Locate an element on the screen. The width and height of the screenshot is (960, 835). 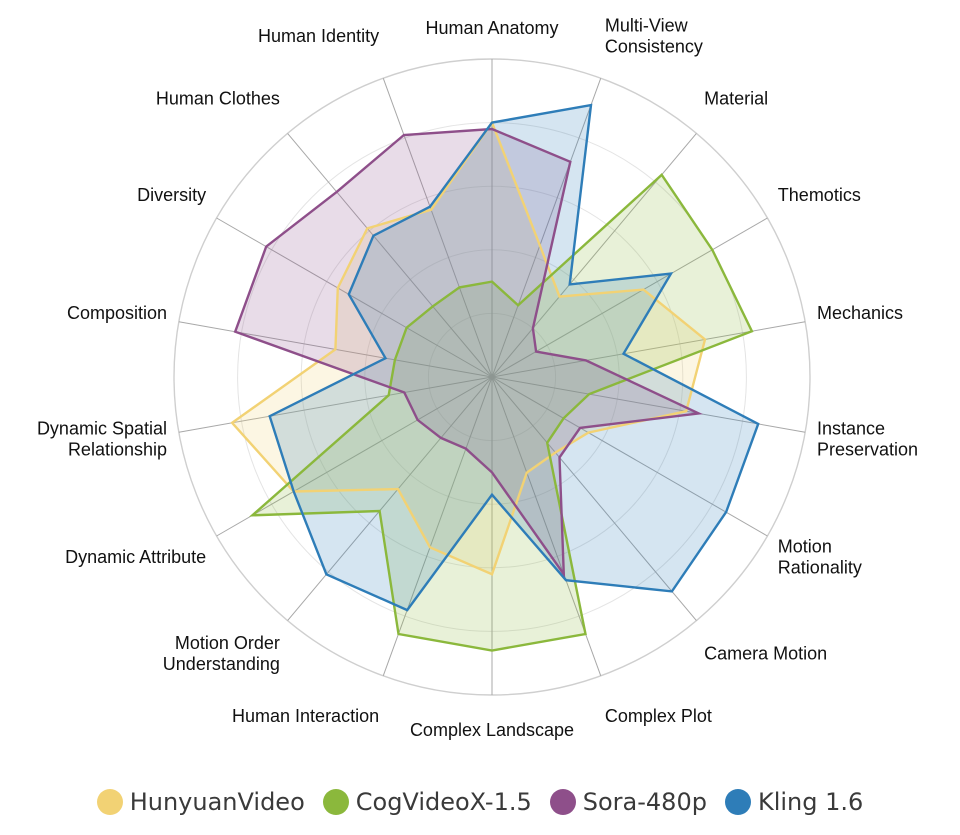
axis-label: Multi-View Consistency is located at coordinates (654, 35).